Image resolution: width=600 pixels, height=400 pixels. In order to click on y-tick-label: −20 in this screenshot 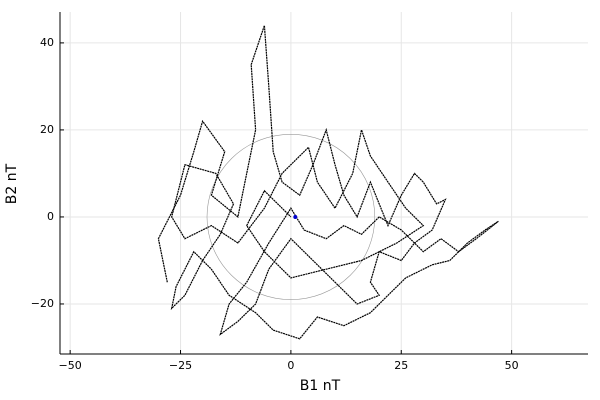, I will do `click(42, 303)`.